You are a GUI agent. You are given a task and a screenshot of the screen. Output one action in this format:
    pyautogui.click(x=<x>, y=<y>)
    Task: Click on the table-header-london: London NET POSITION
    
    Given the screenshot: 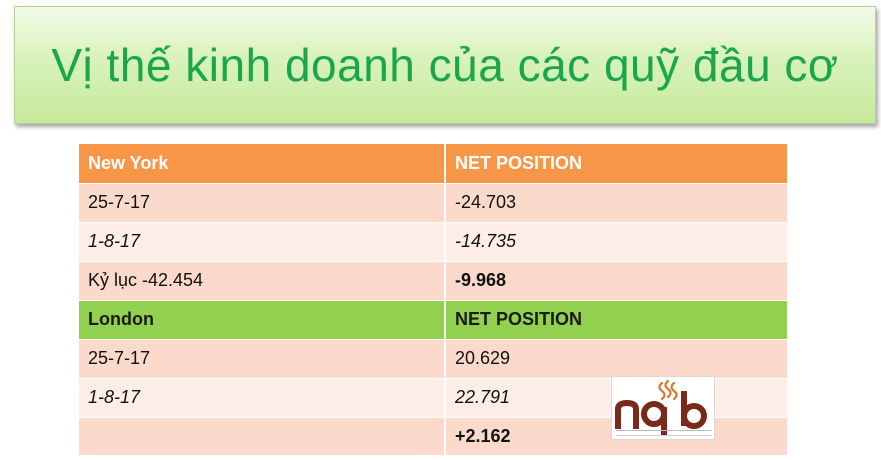 What is the action you would take?
    pyautogui.click(x=433, y=320)
    